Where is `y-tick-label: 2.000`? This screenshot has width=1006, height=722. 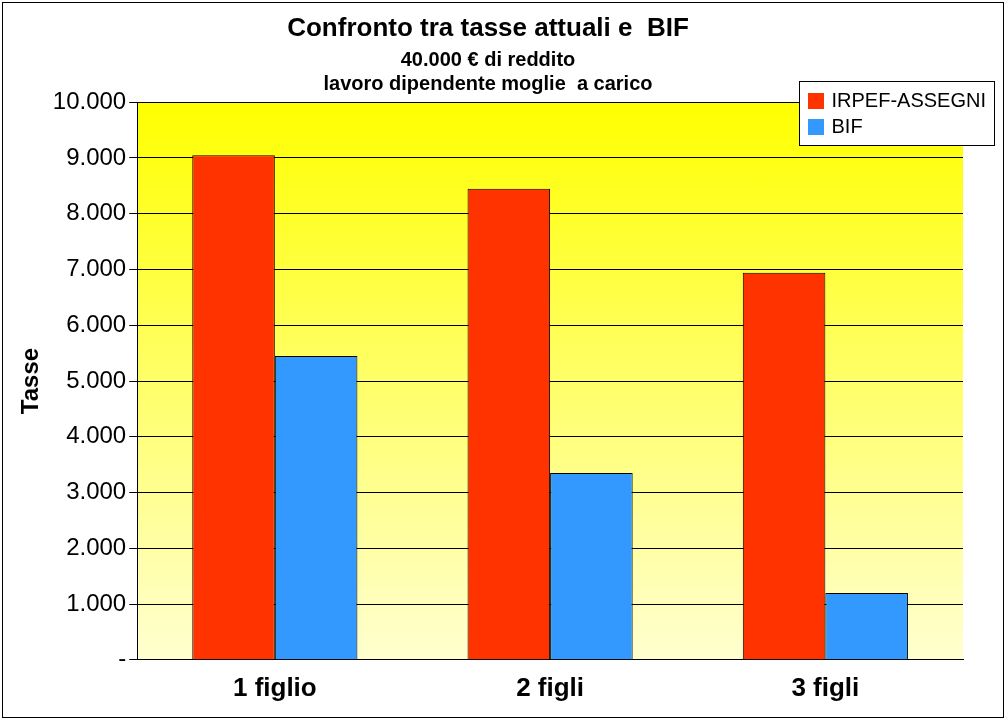
y-tick-label: 2.000 is located at coordinates (96, 546).